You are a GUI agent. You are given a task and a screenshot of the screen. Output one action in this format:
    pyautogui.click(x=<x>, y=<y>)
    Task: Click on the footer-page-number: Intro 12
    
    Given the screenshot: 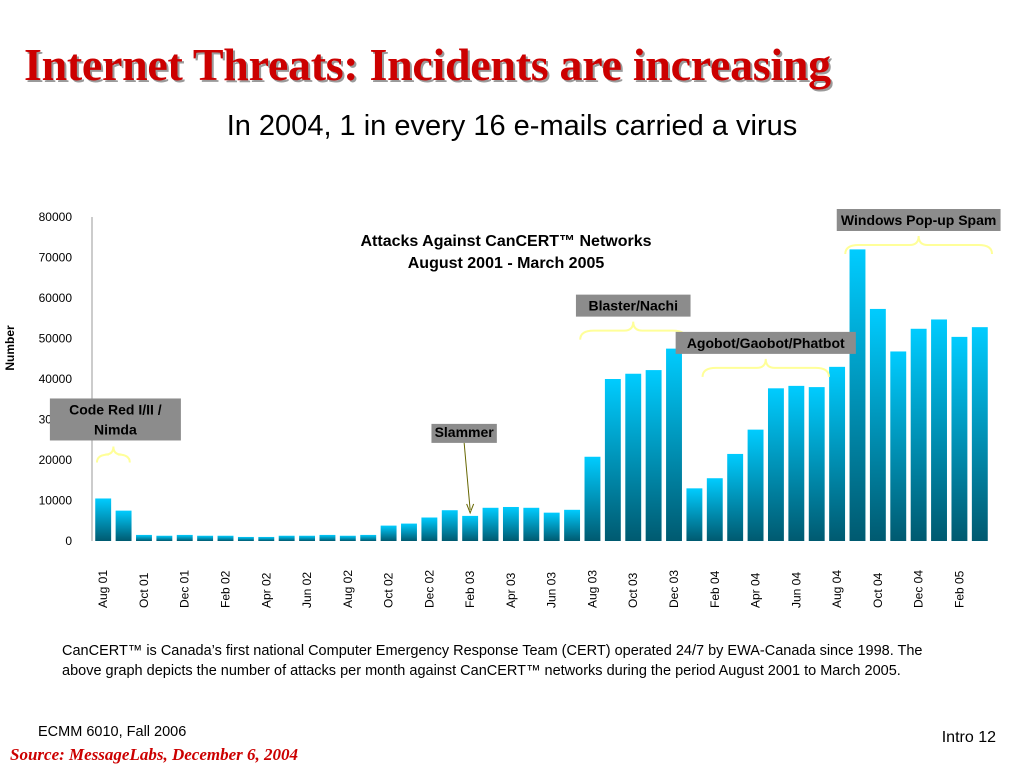 What is the action you would take?
    pyautogui.click(x=968, y=737)
    